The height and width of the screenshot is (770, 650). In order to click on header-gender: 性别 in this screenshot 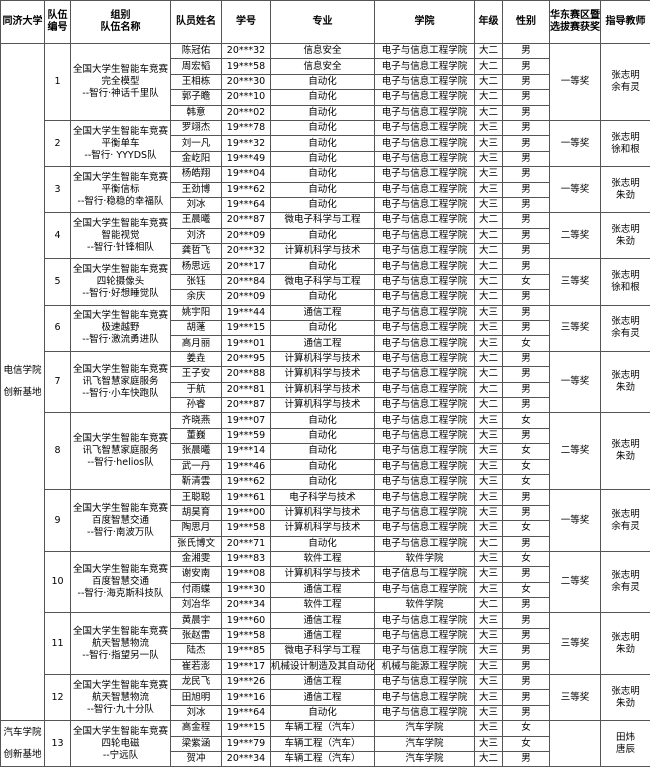, I will do `click(526, 22)`.